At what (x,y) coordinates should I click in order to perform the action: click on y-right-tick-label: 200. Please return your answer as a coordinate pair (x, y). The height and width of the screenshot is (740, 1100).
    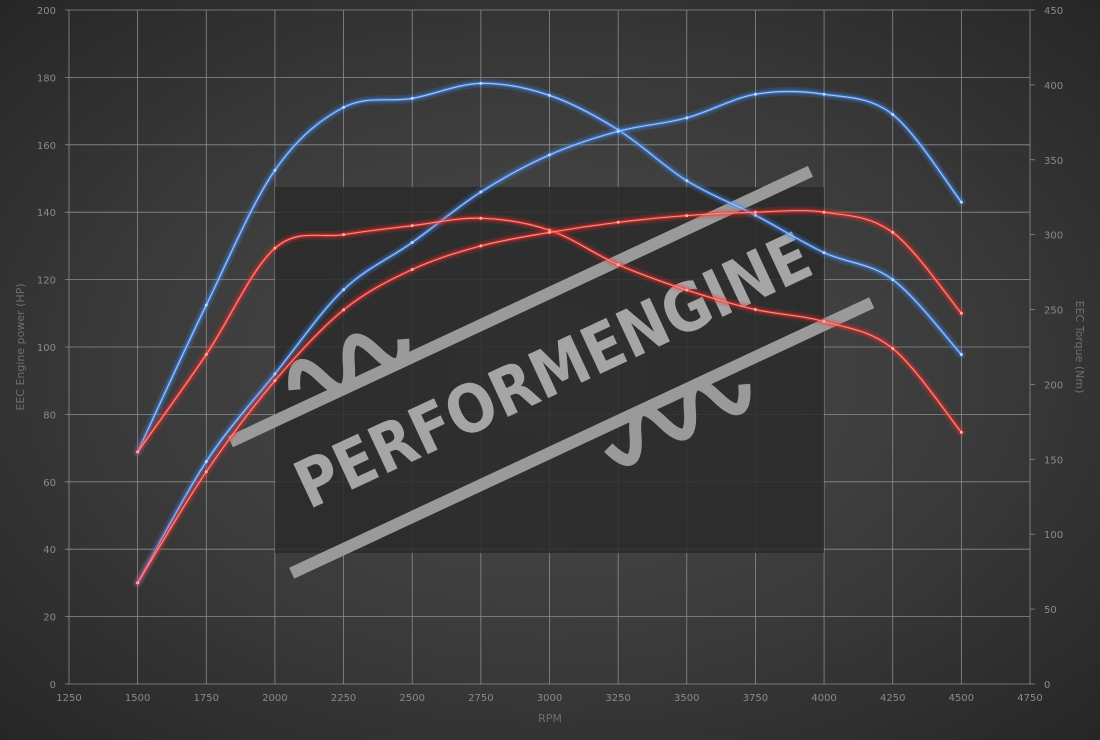
    Looking at the image, I should click on (1053, 385).